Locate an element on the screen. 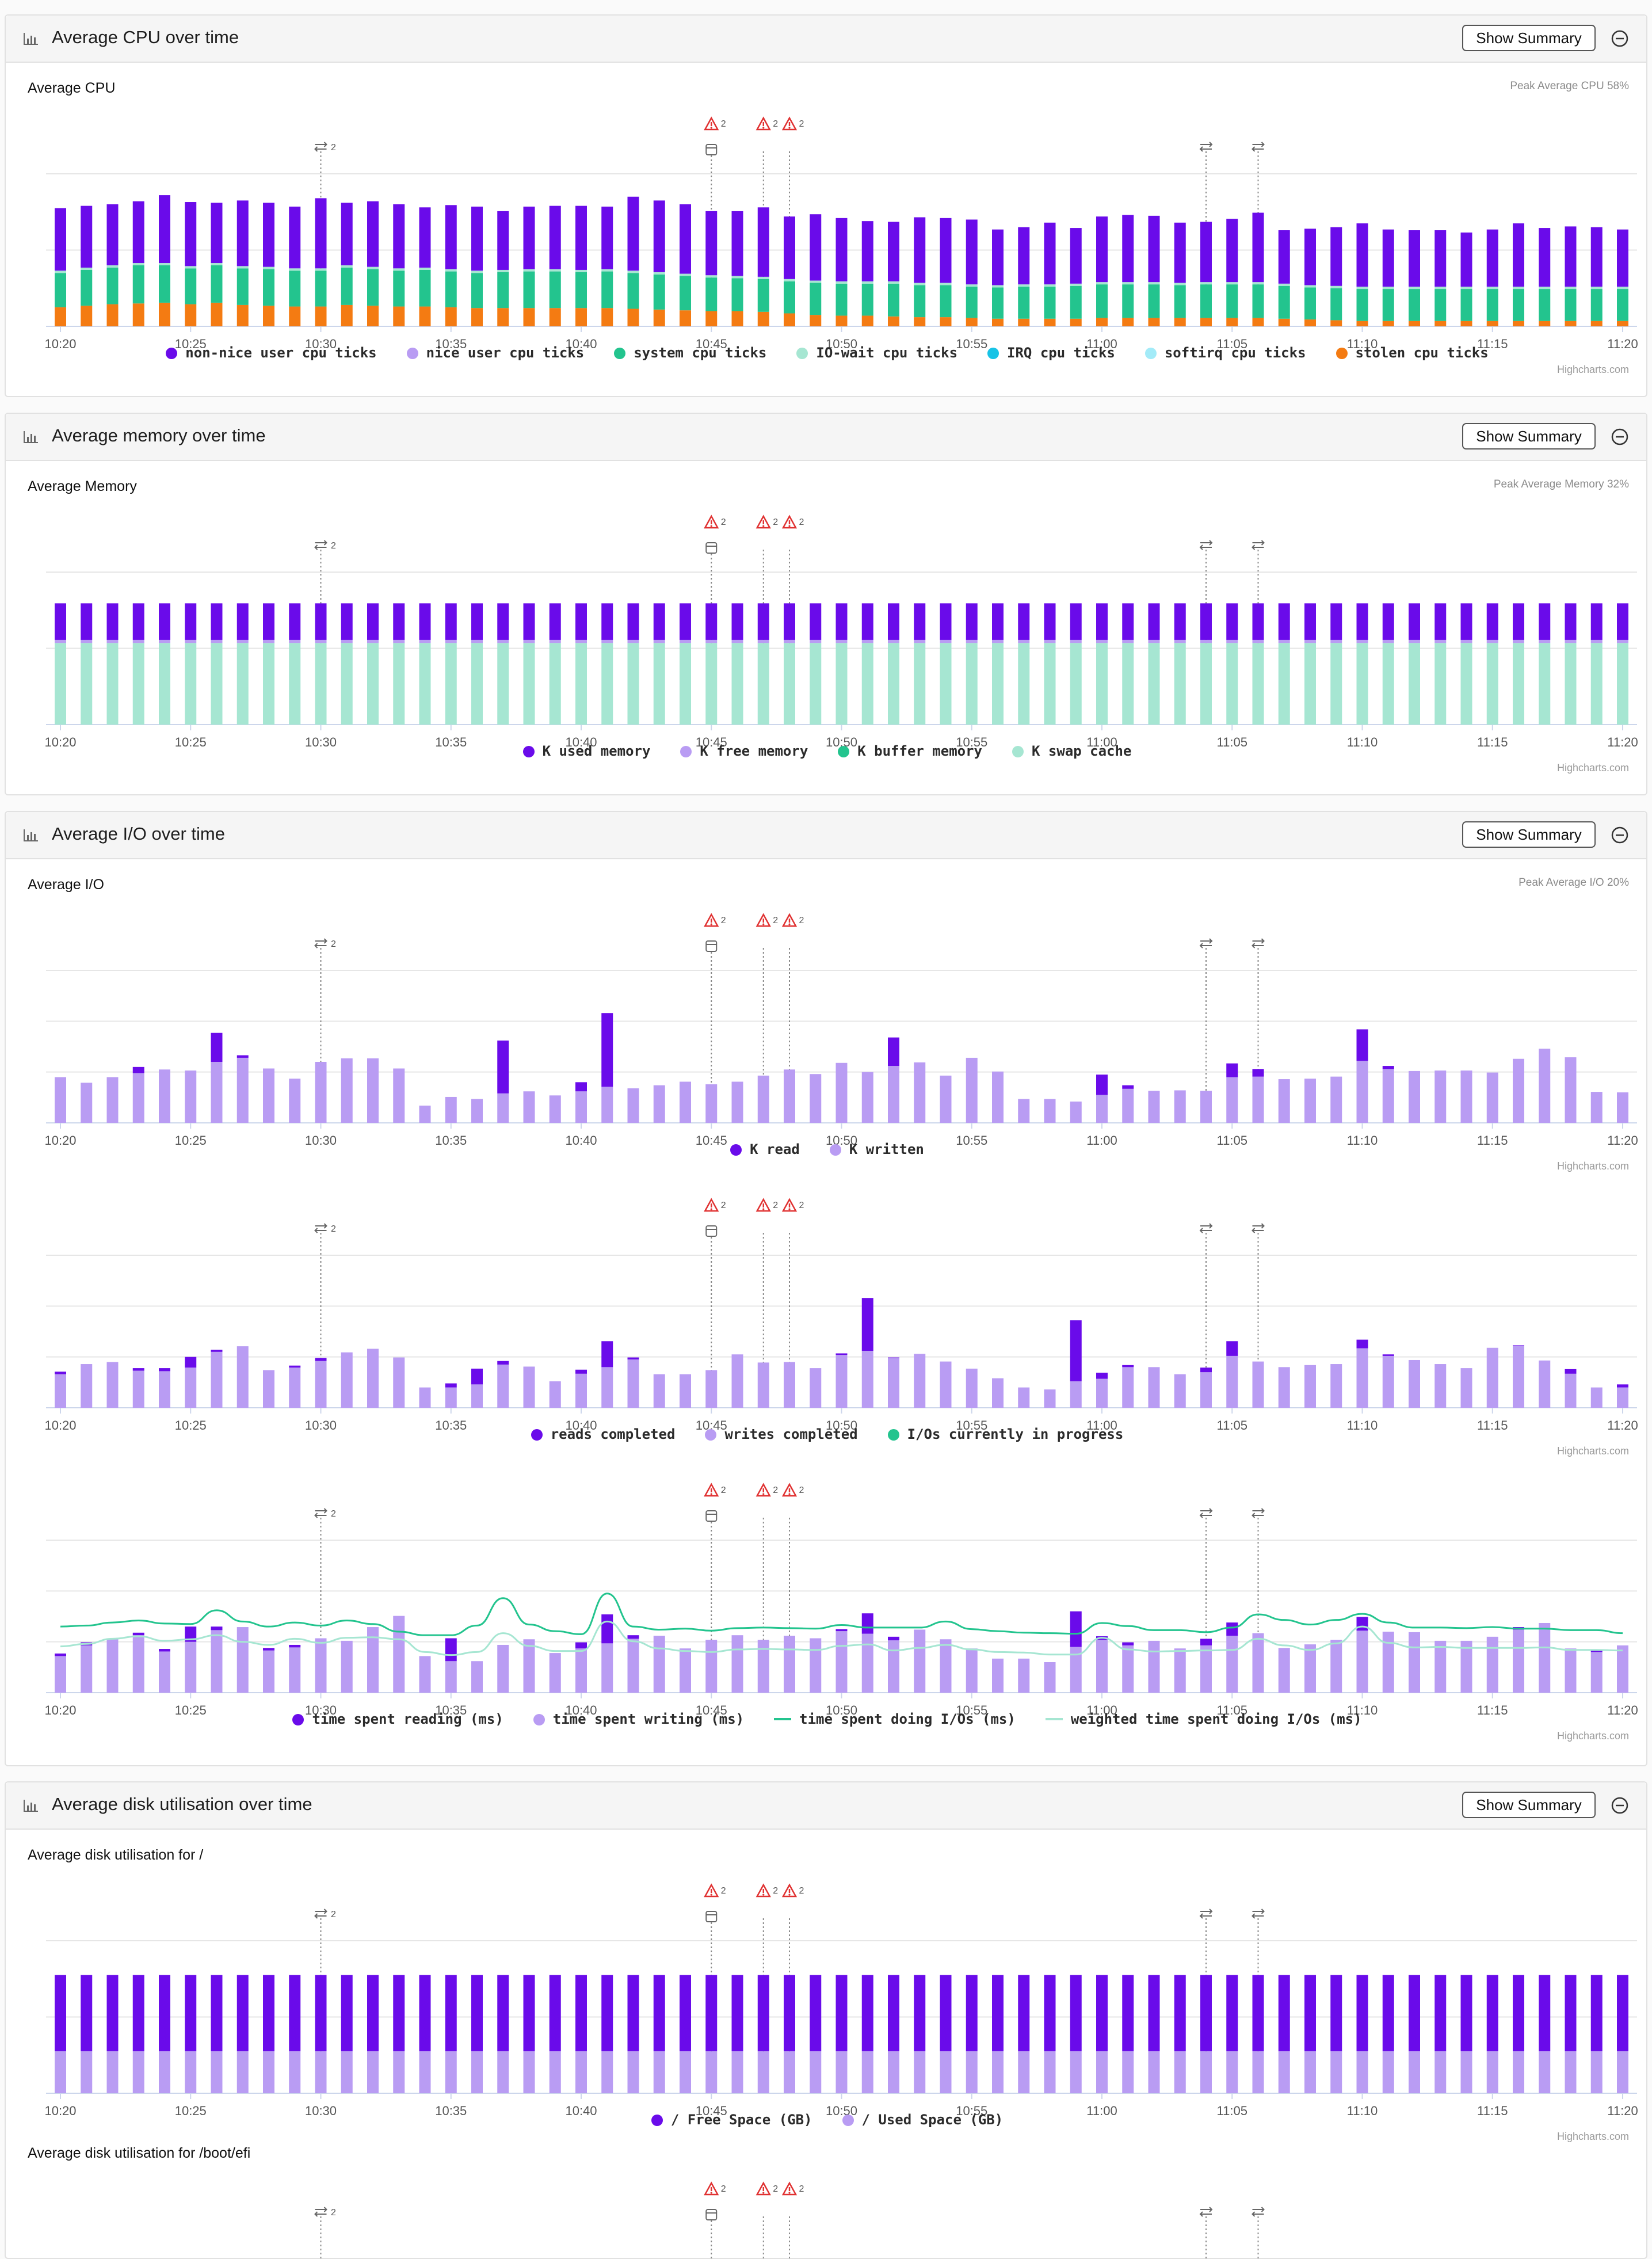 The width and height of the screenshot is (1652, 2259). legend-item: time spent doing I/Os (ms) is located at coordinates (895, 1719).